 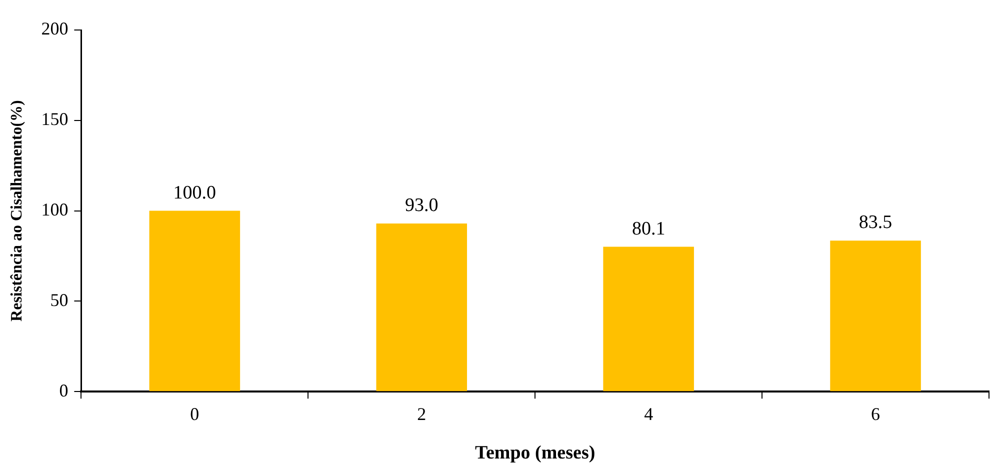 I want to click on x-tick-label: 6, so click(x=875, y=414).